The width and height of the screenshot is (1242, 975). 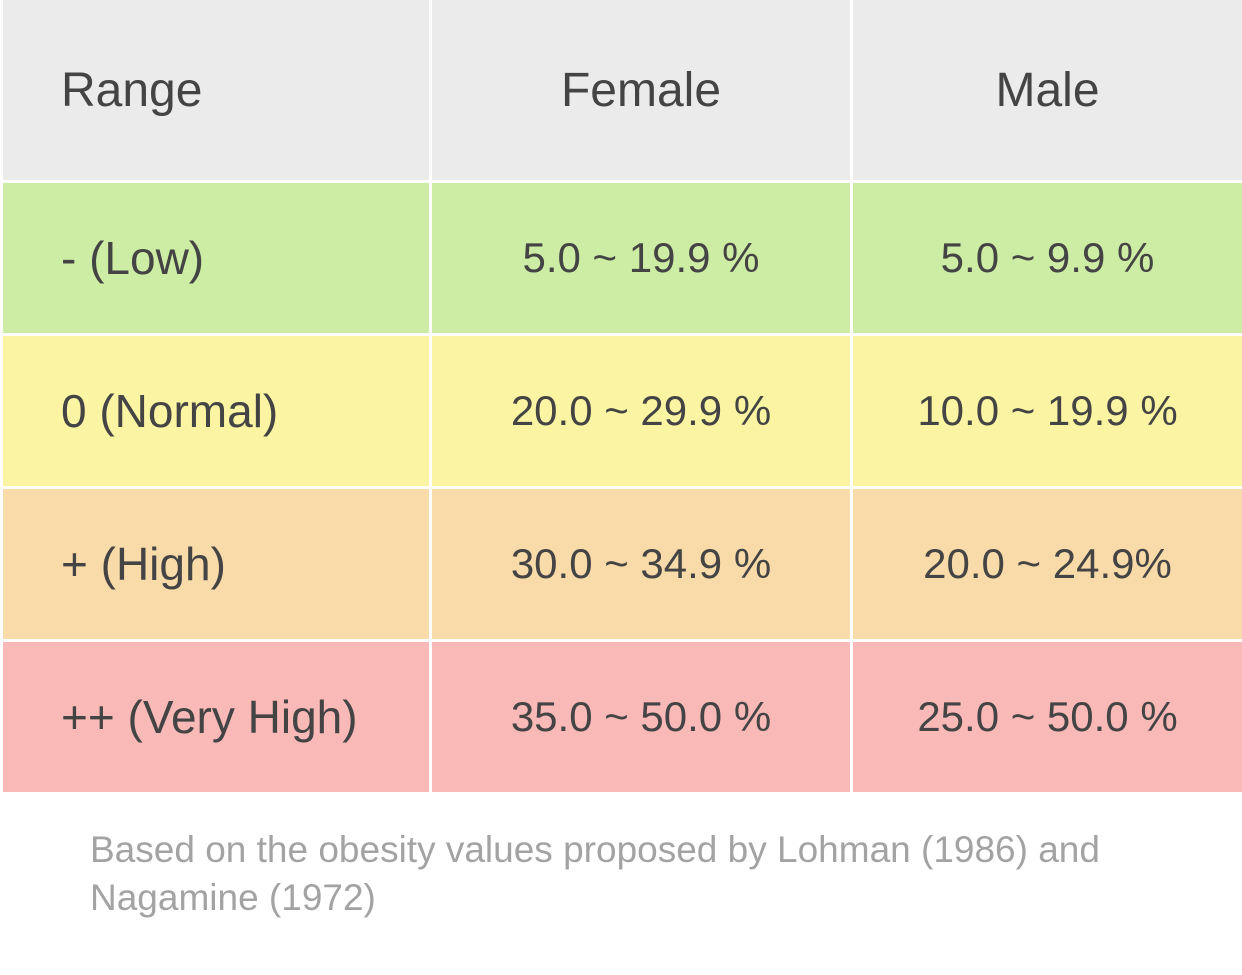 What do you see at coordinates (216, 564) in the screenshot?
I see `range-cell: + (High)` at bounding box center [216, 564].